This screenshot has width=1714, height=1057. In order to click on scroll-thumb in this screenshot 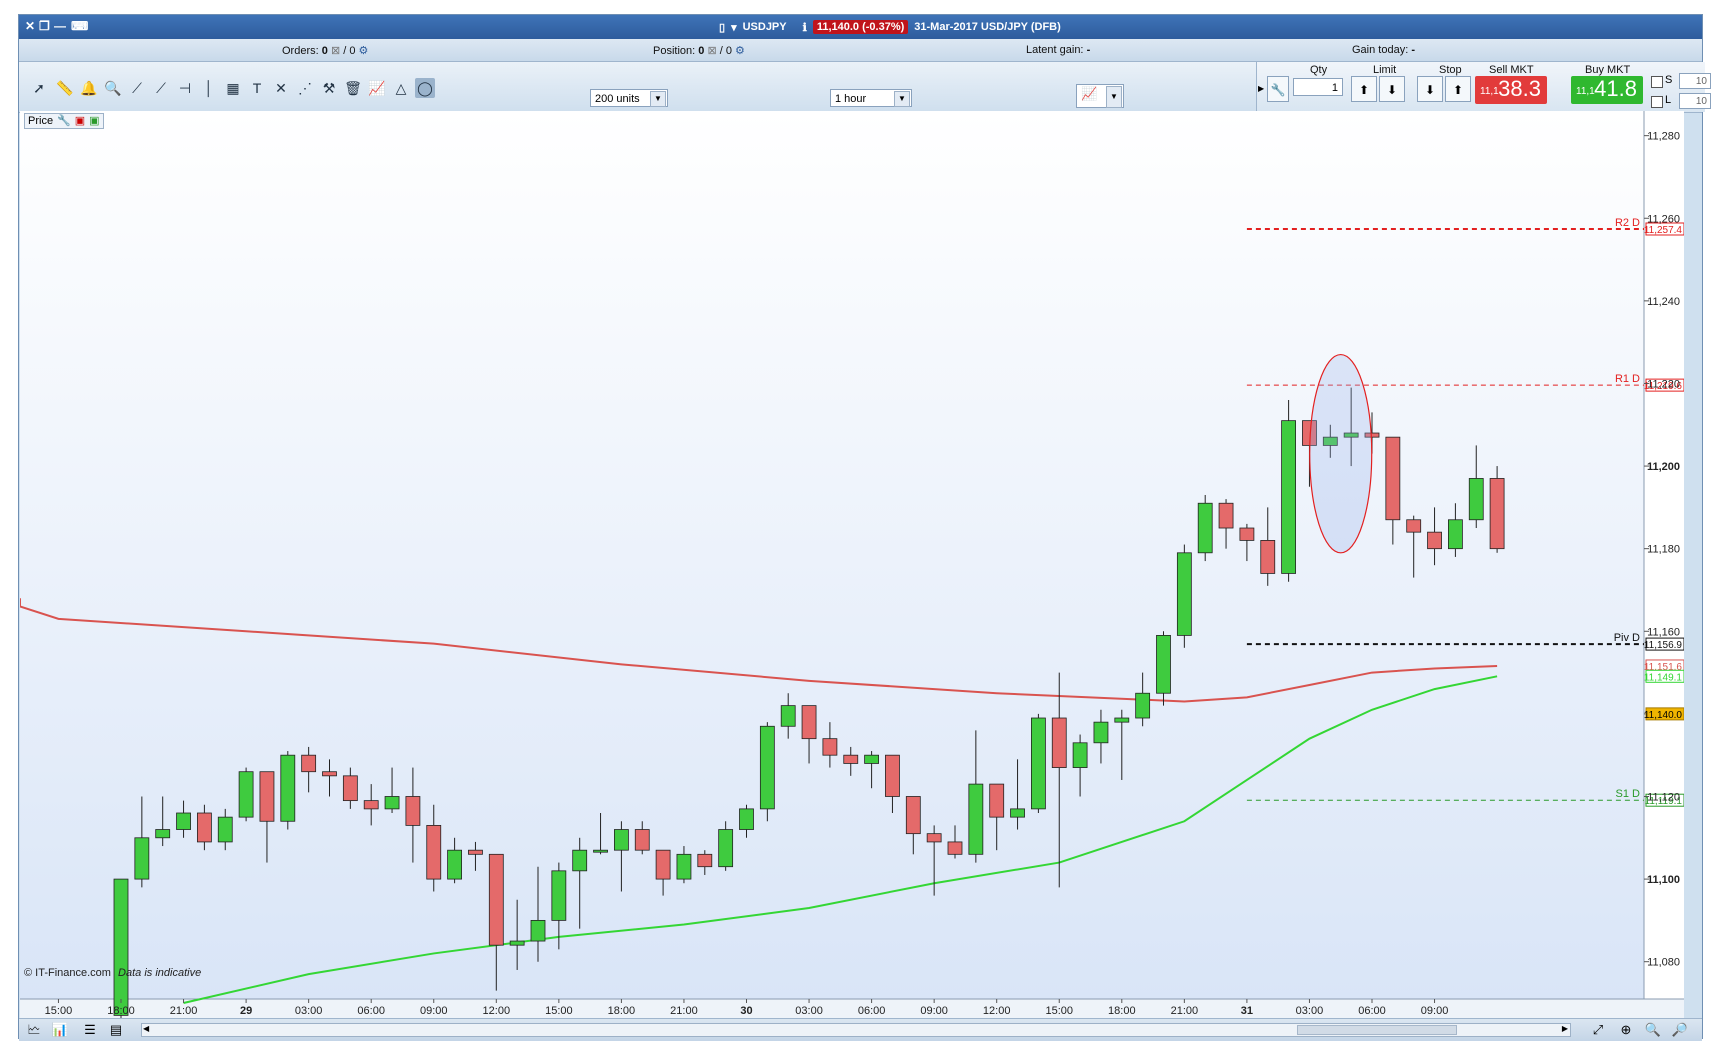, I will do `click(1377, 1030)`.